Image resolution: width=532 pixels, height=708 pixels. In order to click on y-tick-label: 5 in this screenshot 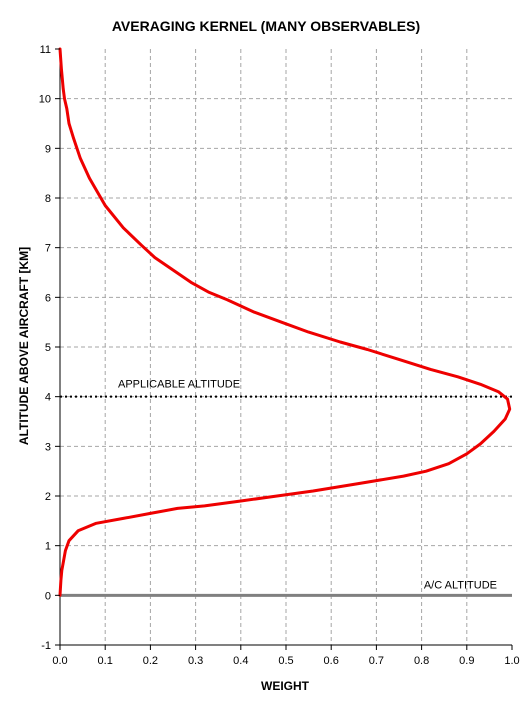, I will do `click(48, 348)`.